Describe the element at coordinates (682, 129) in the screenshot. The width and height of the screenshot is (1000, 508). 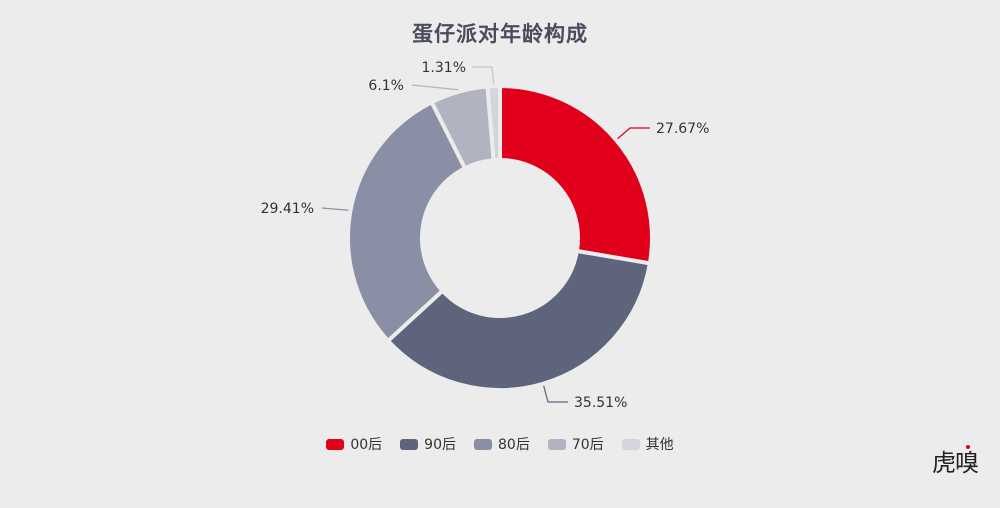
I see `slice-label: 27.67%` at that location.